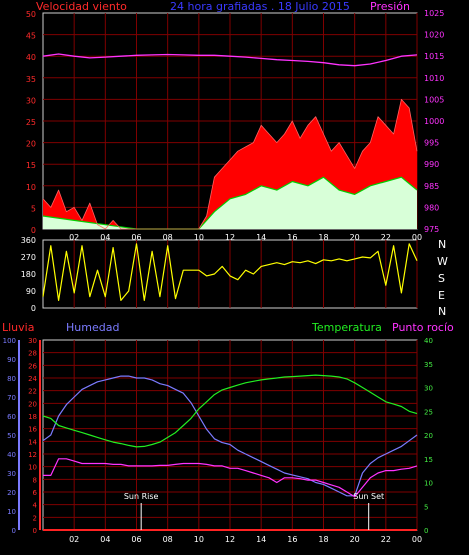 The image size is (469, 555). I want to click on climate-time-tick-label: 00, so click(417, 539).